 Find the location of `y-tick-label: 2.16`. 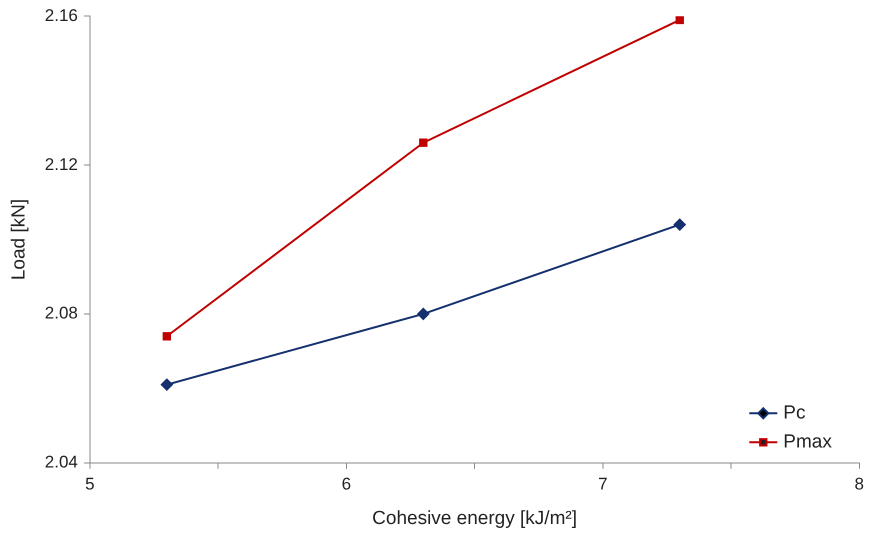

y-tick-label: 2.16 is located at coordinates (61, 15).